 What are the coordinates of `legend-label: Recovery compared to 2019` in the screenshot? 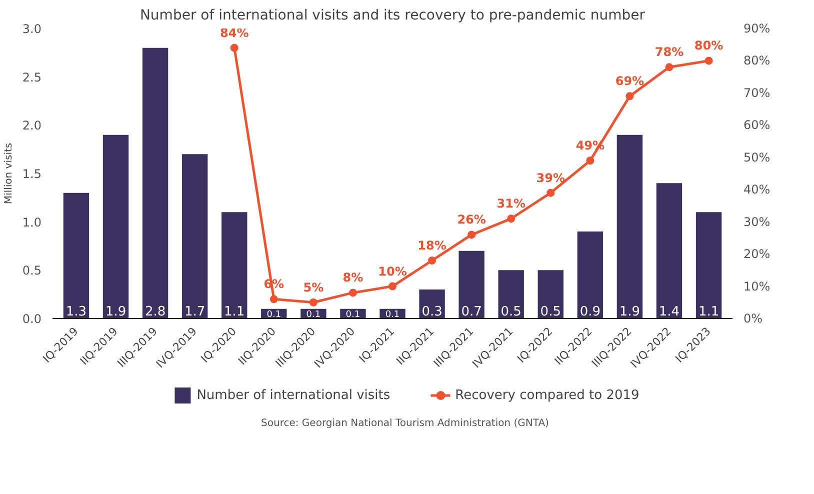 It's located at (547, 395).